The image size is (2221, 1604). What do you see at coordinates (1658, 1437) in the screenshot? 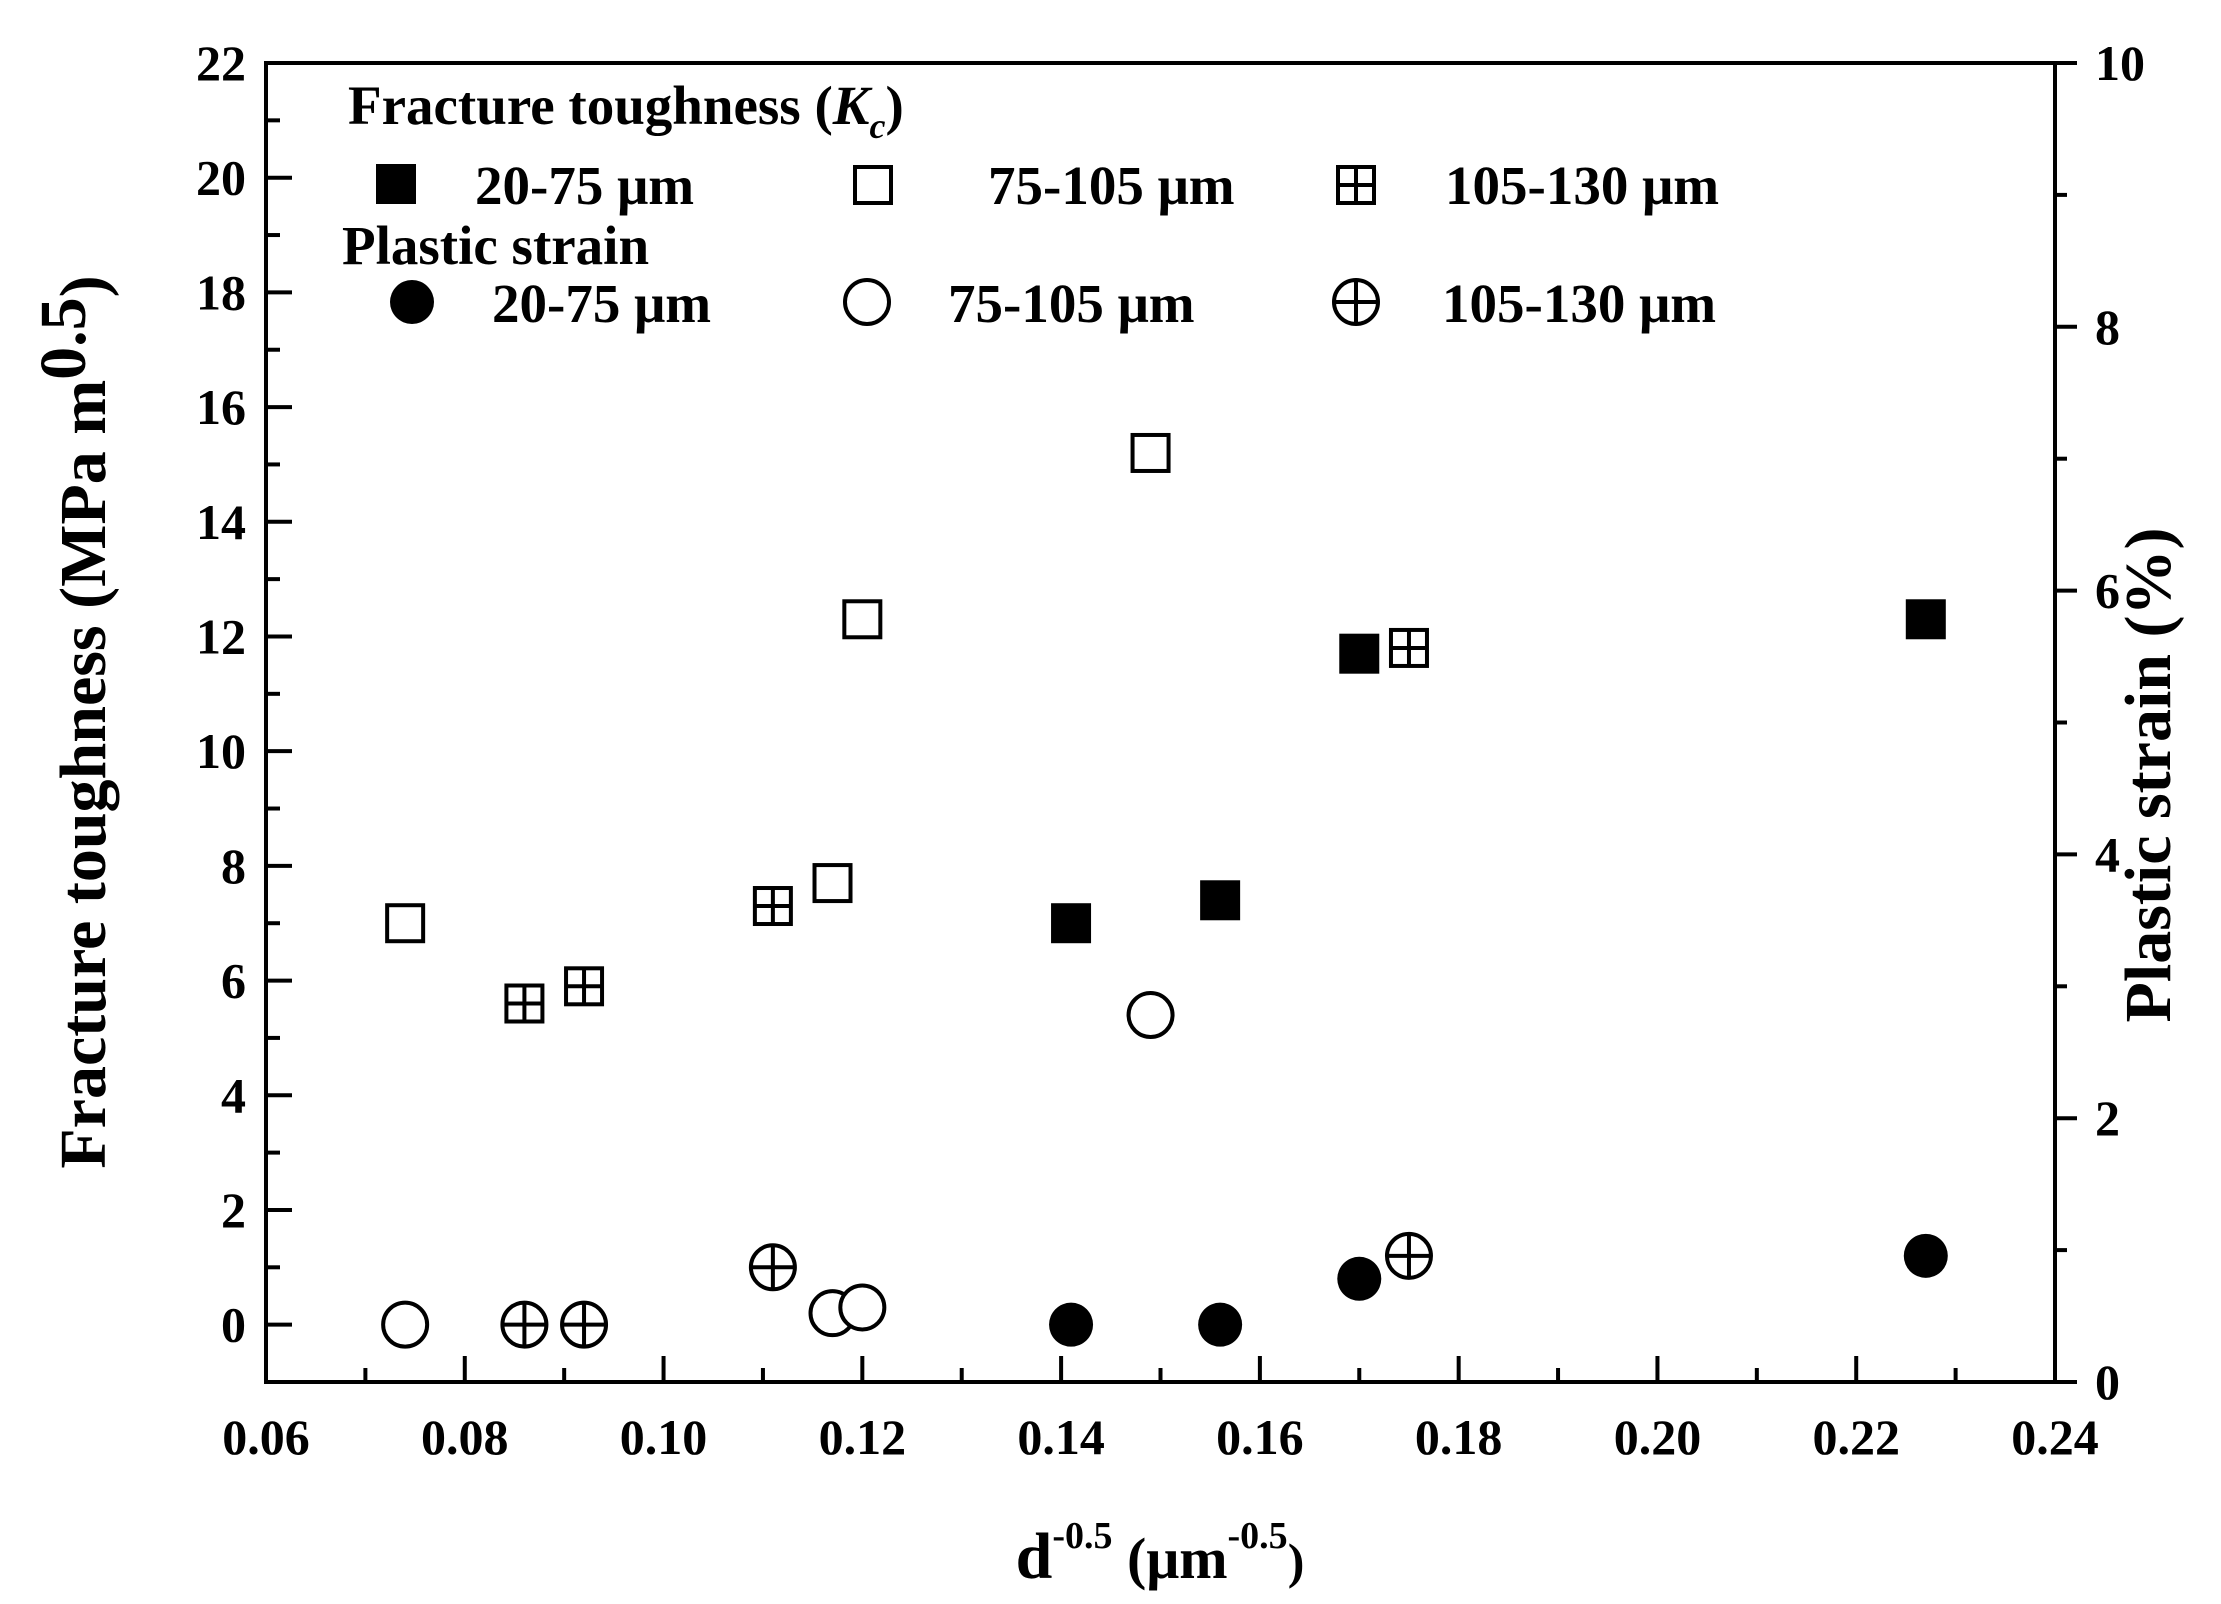
I see `x-tick-label: 0.20` at bounding box center [1658, 1437].